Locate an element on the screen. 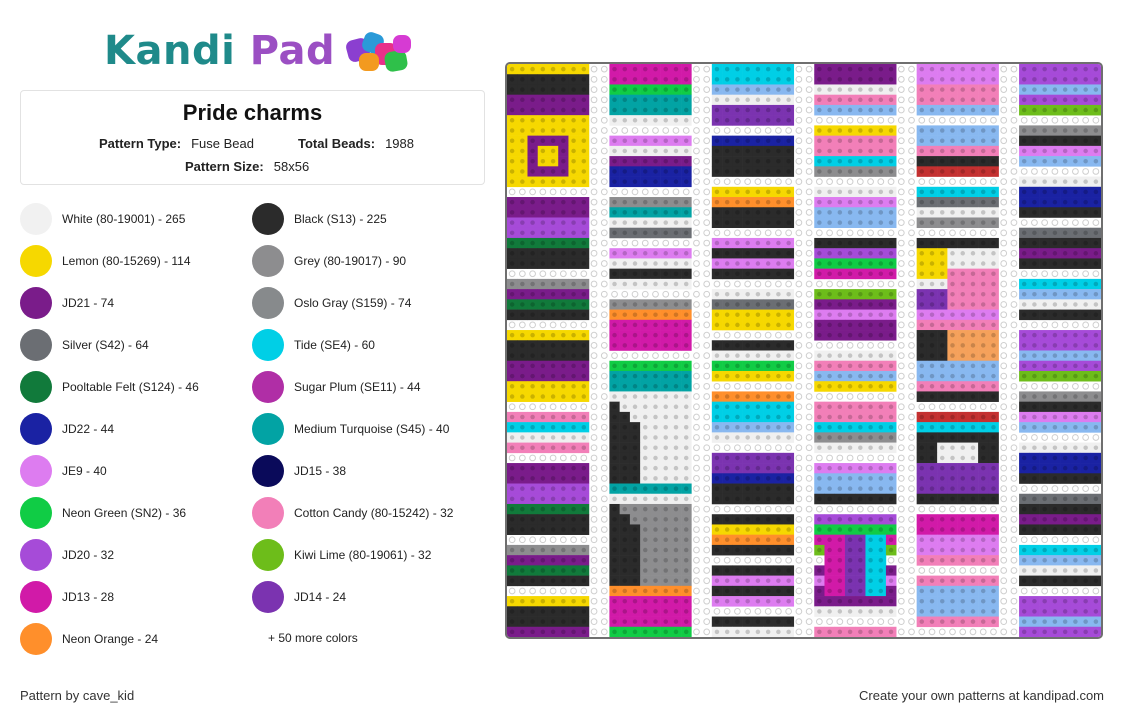 Image resolution: width=1124 pixels, height=720 pixels. kandipad-logo: Kandi Pad is located at coordinates (263, 51).